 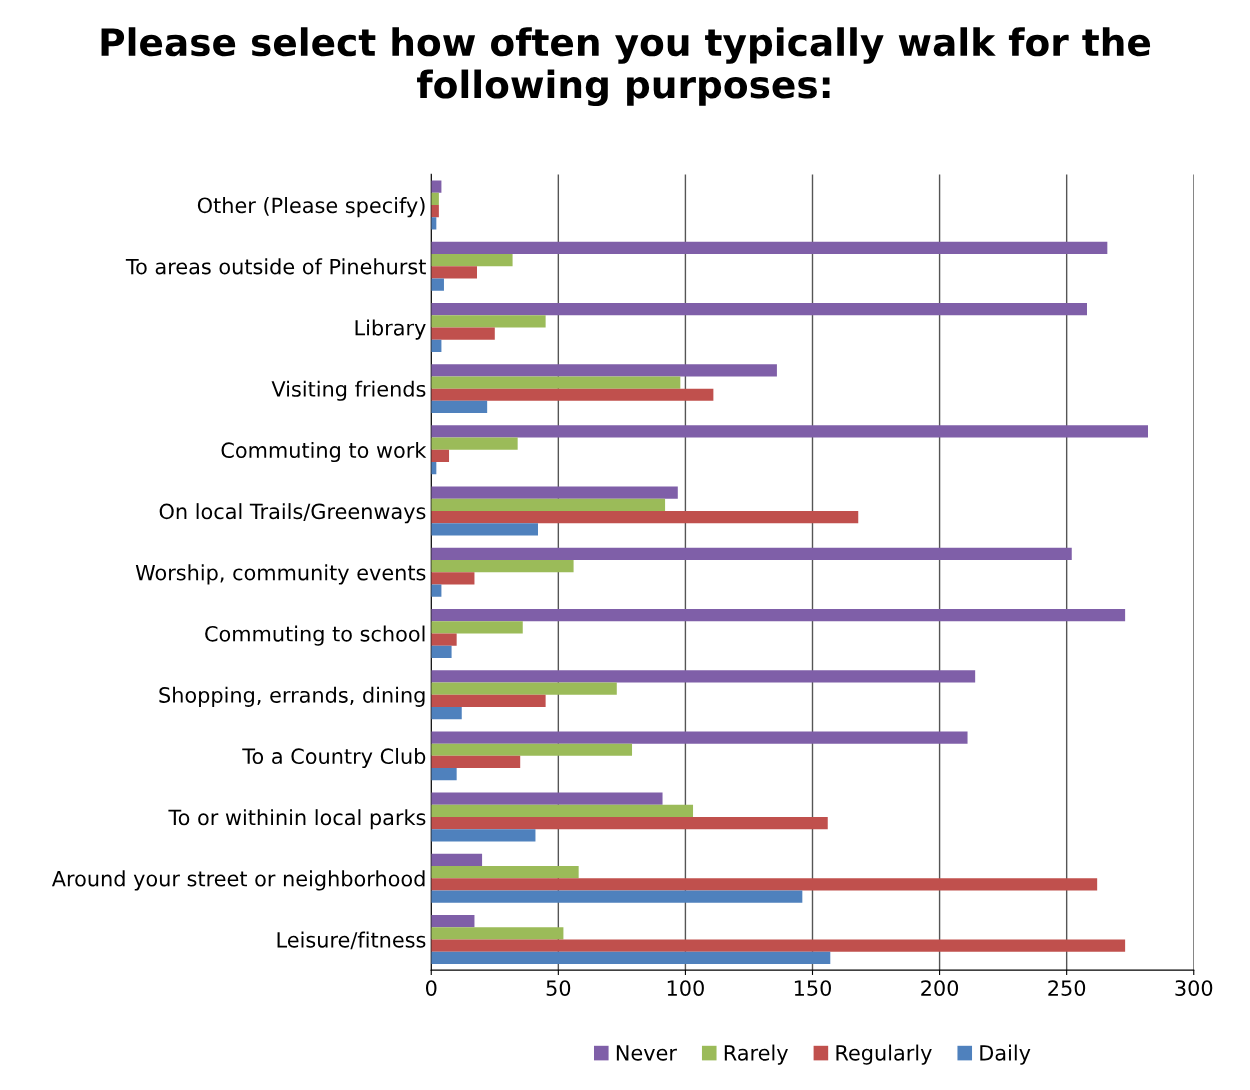 I want to click on legend-label: Never, so click(x=646, y=1053).